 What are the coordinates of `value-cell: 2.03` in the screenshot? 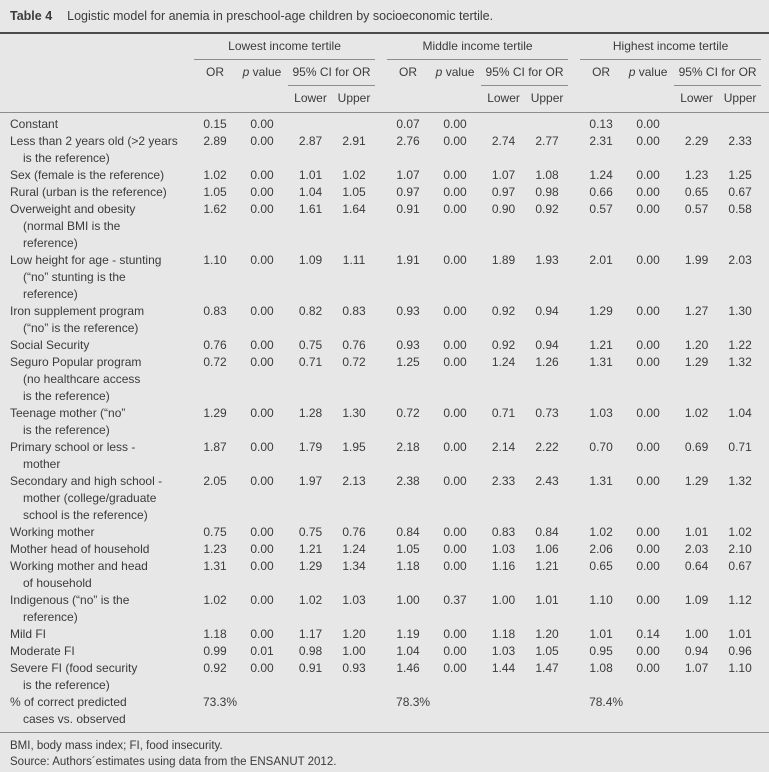 It's located at (740, 260).